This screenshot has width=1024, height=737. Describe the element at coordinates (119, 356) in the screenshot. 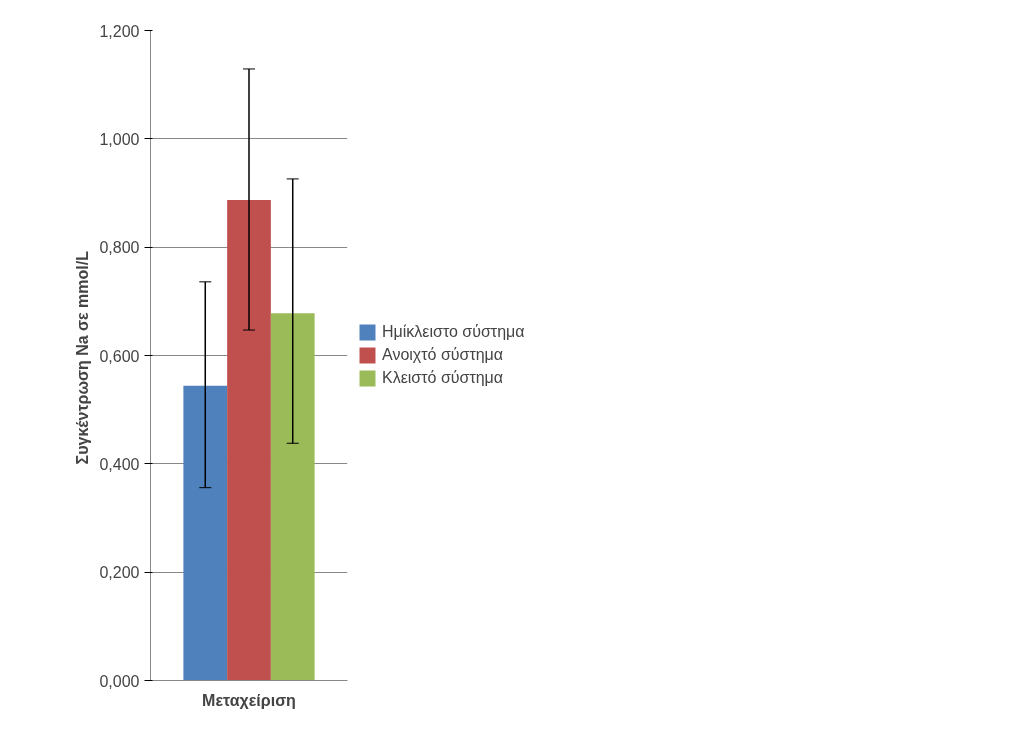

I see `y-tick-label: 0,600` at that location.